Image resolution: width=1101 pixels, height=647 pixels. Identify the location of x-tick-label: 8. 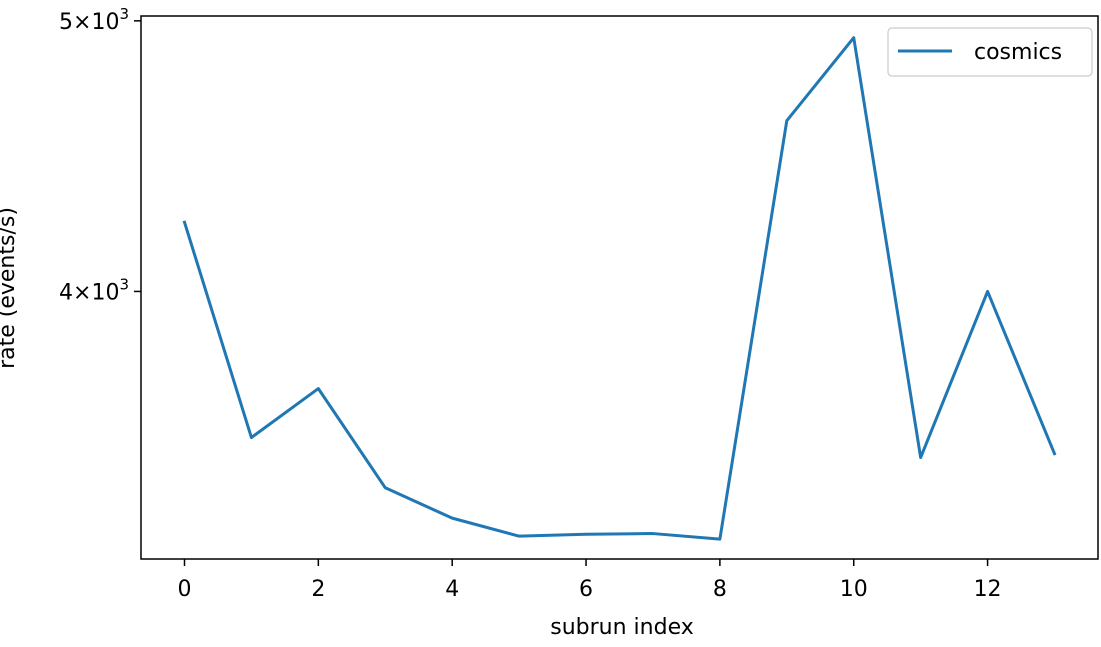
(720, 589).